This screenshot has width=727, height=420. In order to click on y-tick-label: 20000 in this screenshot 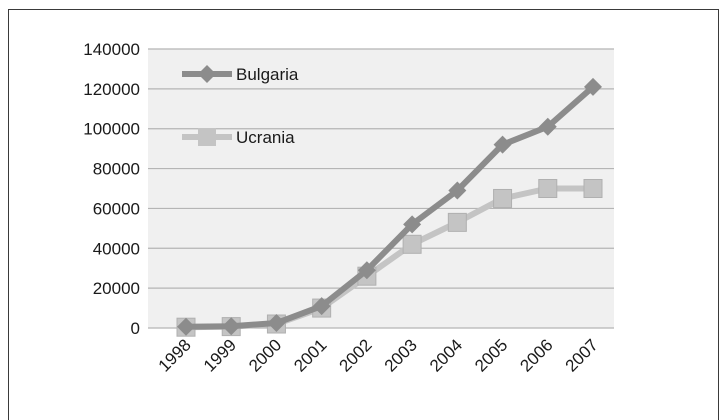, I will do `click(116, 288)`.